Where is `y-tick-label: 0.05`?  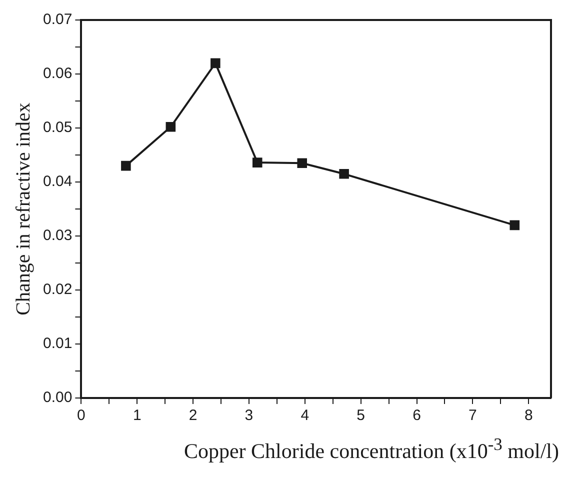 y-tick-label: 0.05 is located at coordinates (57, 127).